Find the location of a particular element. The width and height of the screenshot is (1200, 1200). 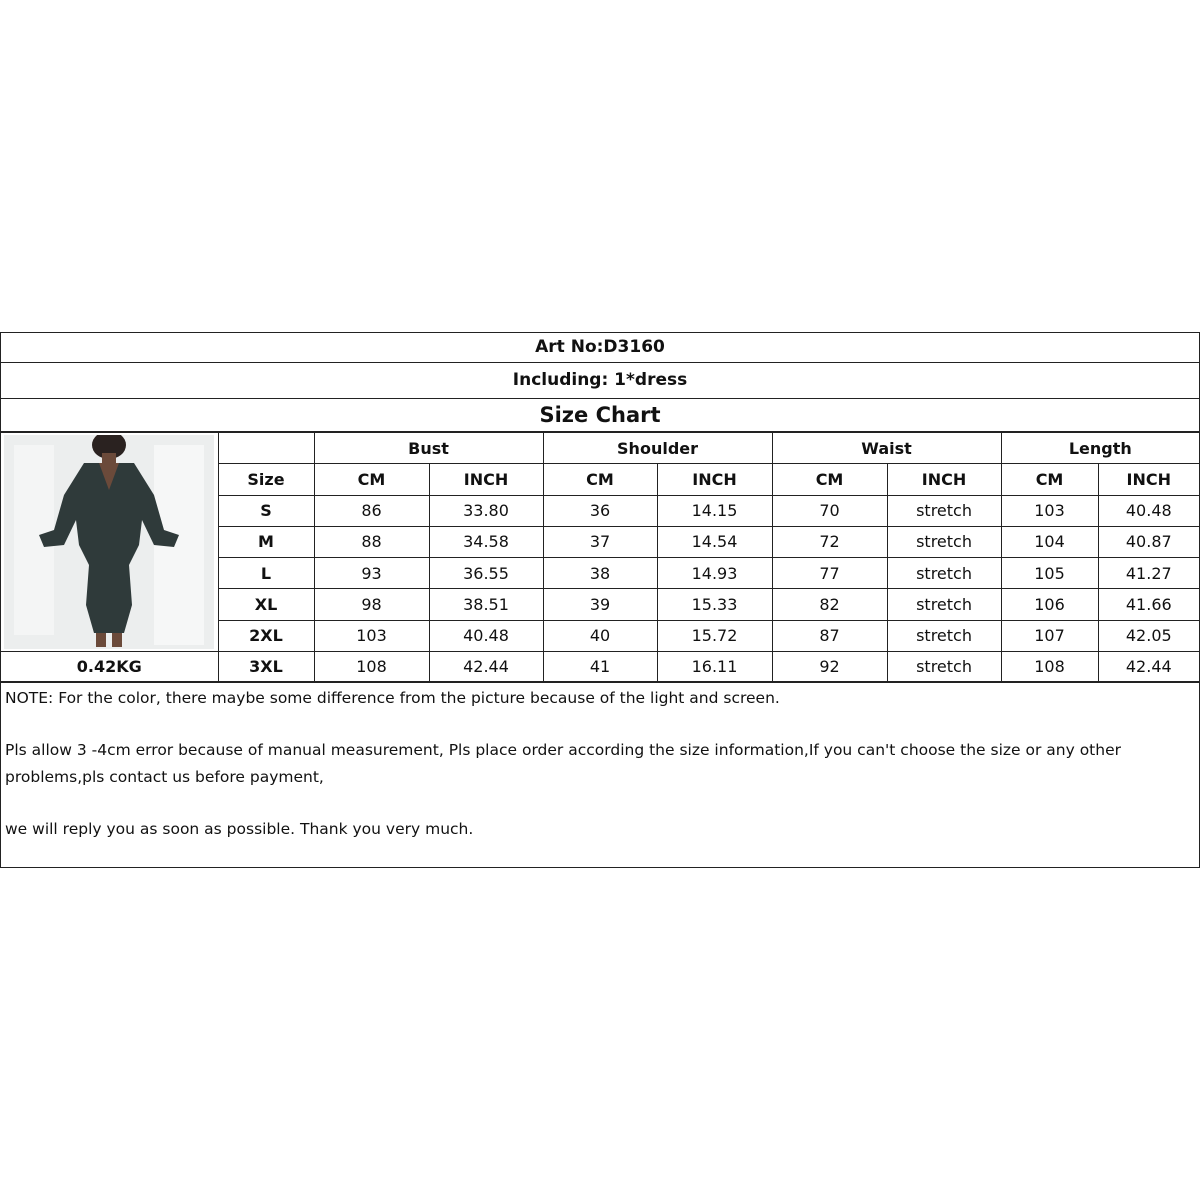

group-bust: Bust is located at coordinates (428, 448).